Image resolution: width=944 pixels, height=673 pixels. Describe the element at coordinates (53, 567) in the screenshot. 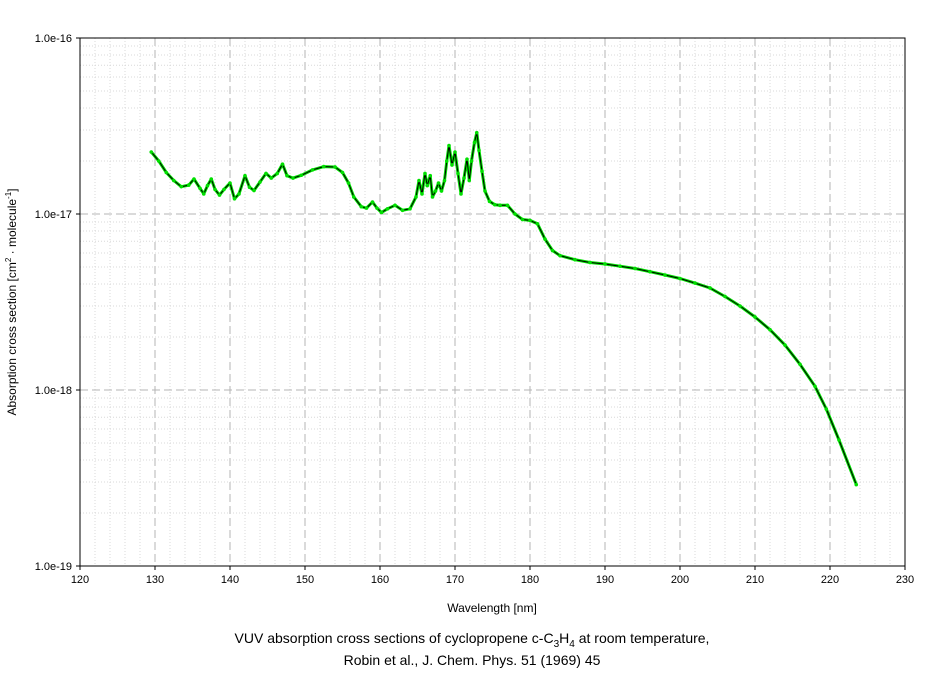

I see `y-tick-label: 1.0e-19` at that location.